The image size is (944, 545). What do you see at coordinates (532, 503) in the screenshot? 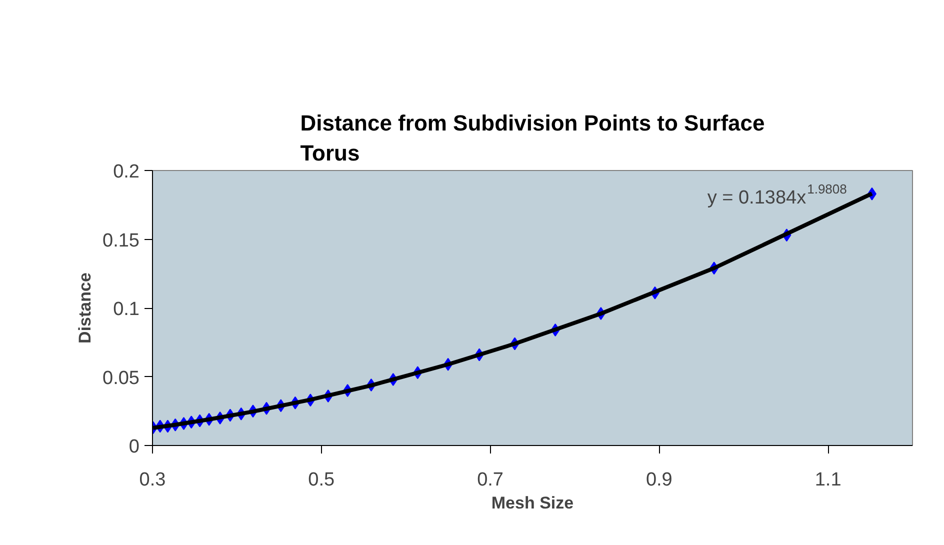
I see `x-axis-title: Mesh Size` at bounding box center [532, 503].